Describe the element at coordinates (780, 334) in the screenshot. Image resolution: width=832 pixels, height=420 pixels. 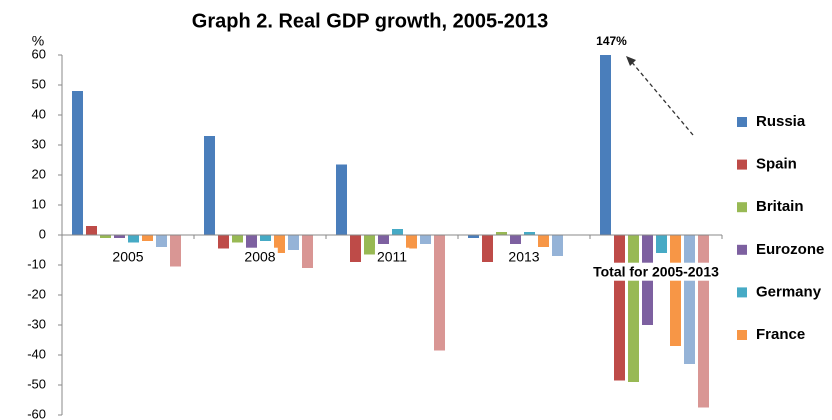
I see `legend-label: France` at that location.